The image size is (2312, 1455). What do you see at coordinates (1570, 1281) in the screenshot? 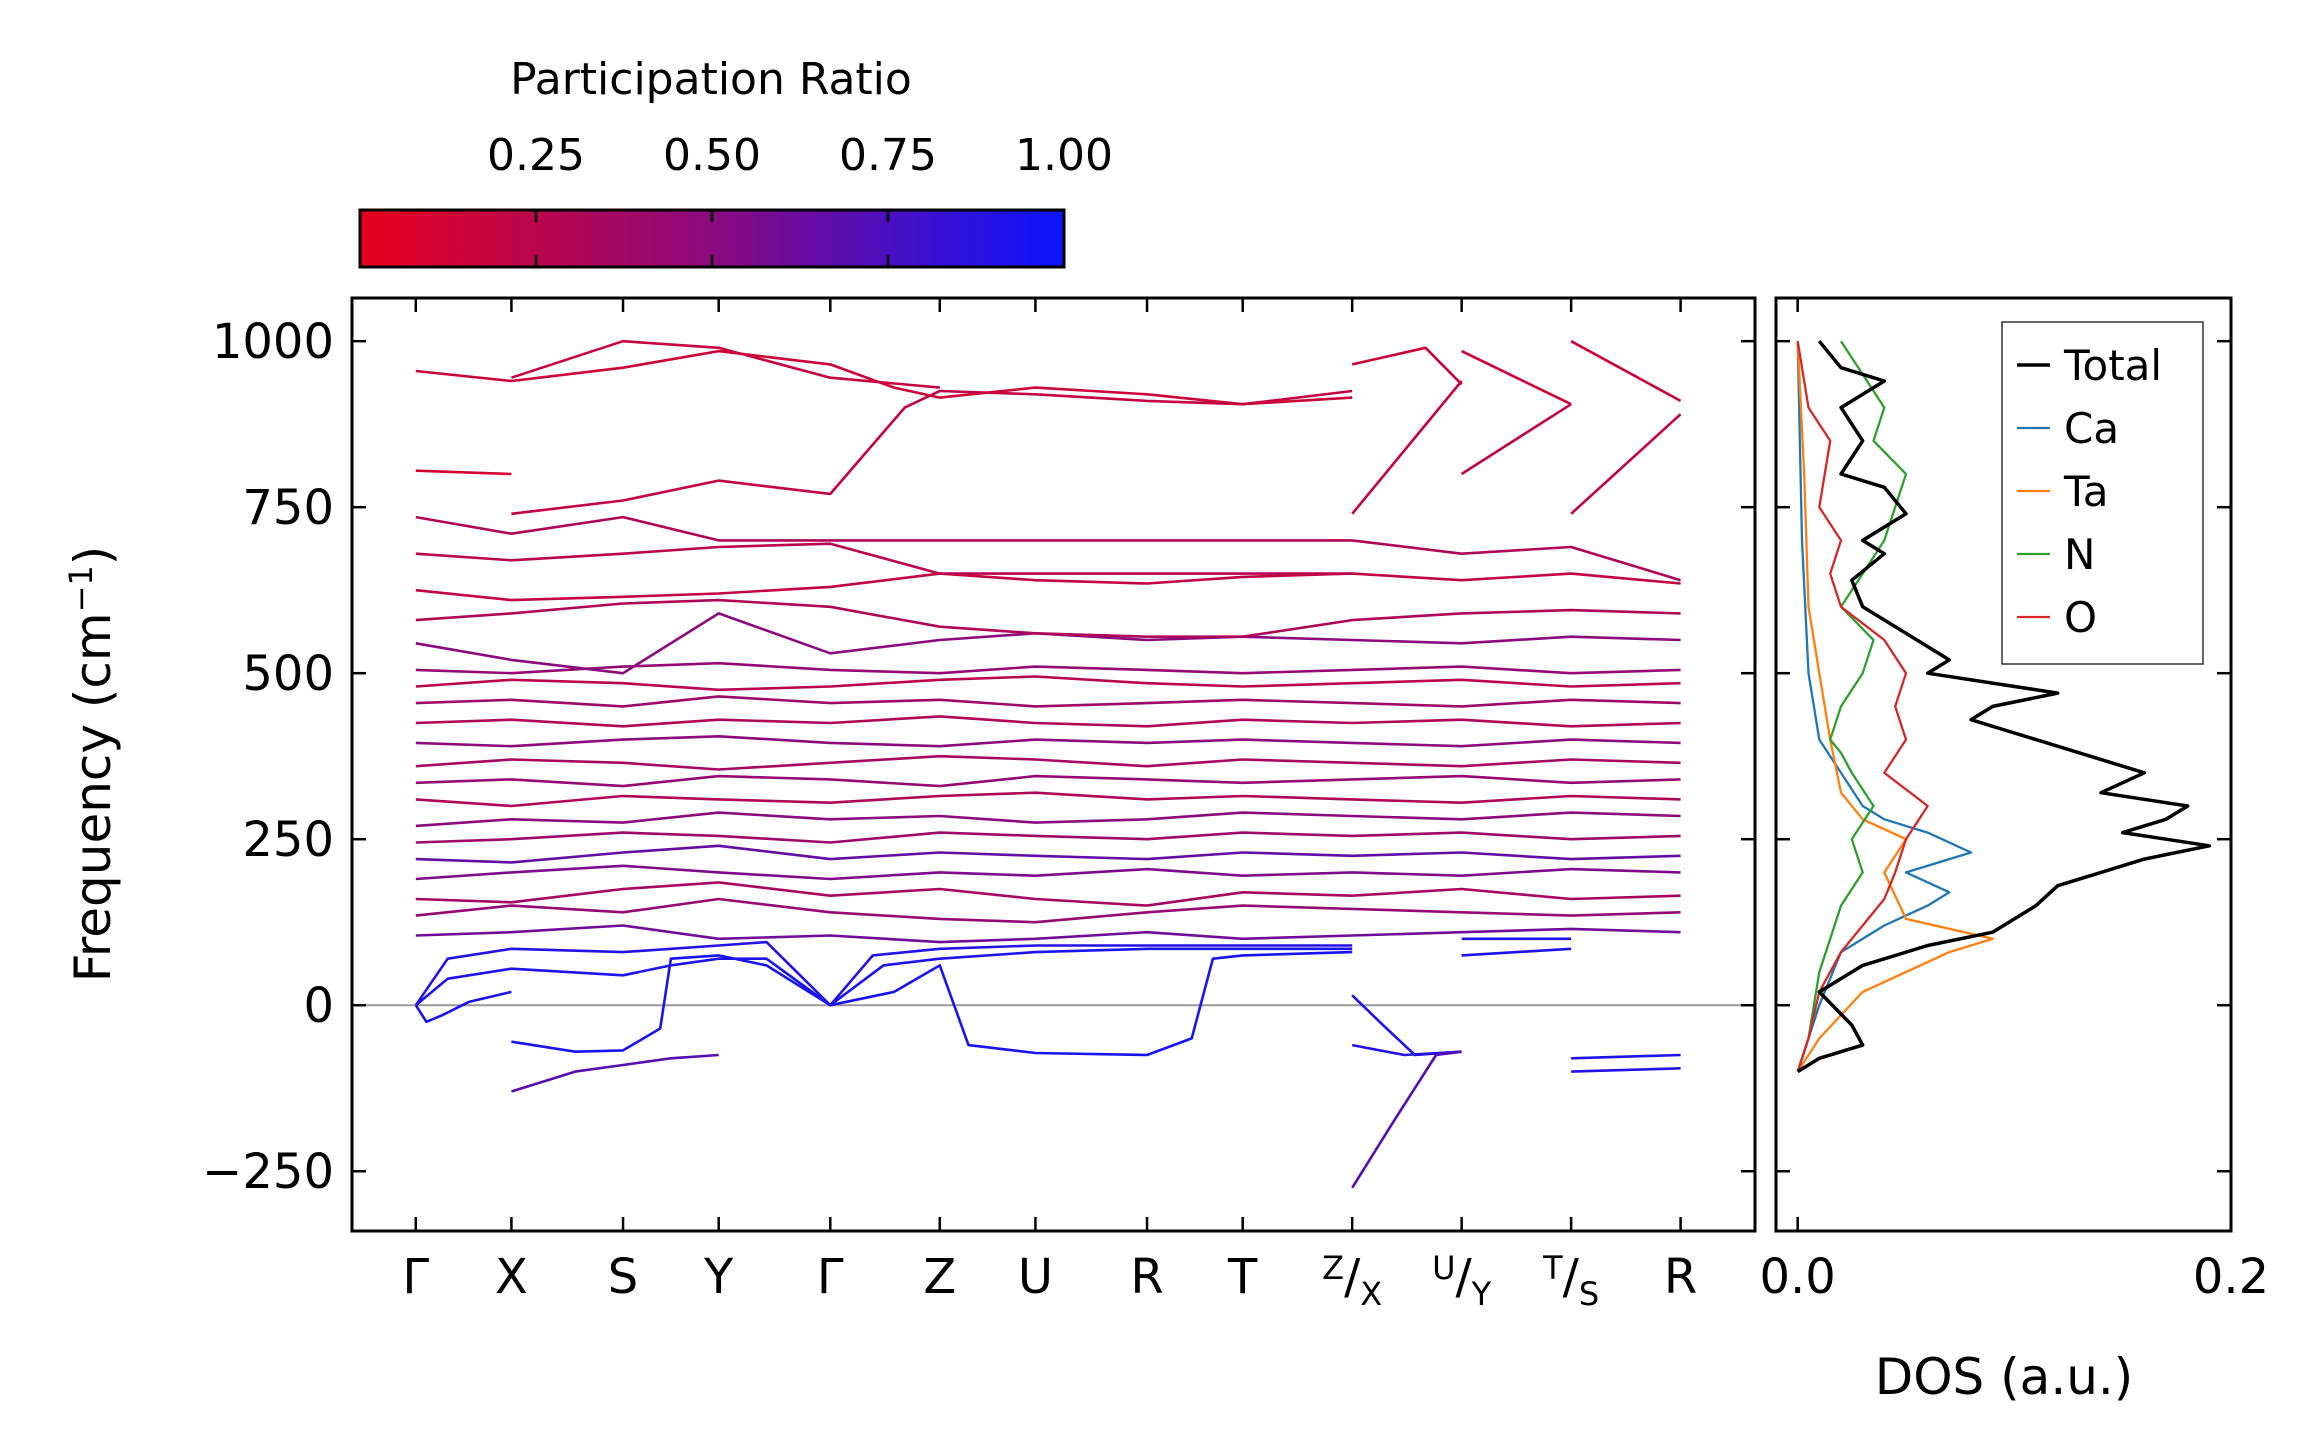
I see `kpoint-label: T/S` at bounding box center [1570, 1281].